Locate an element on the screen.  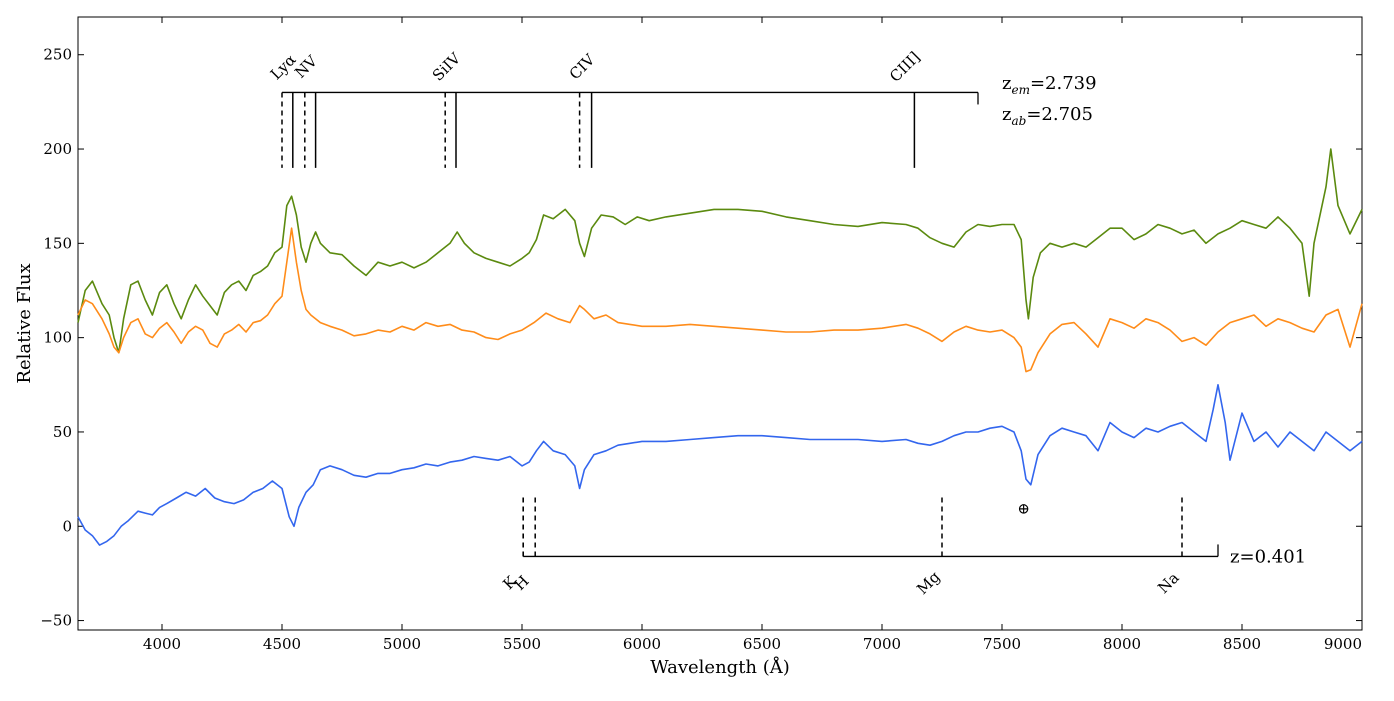
x-tick-label: 4500 is located at coordinates (282, 644).